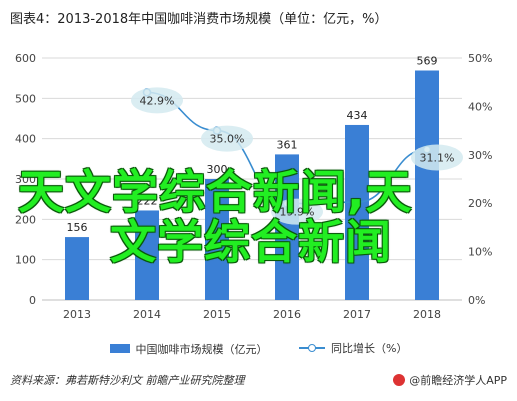  I want to click on overlay-watermark-line-2: 文学综合新闻, so click(251, 242).